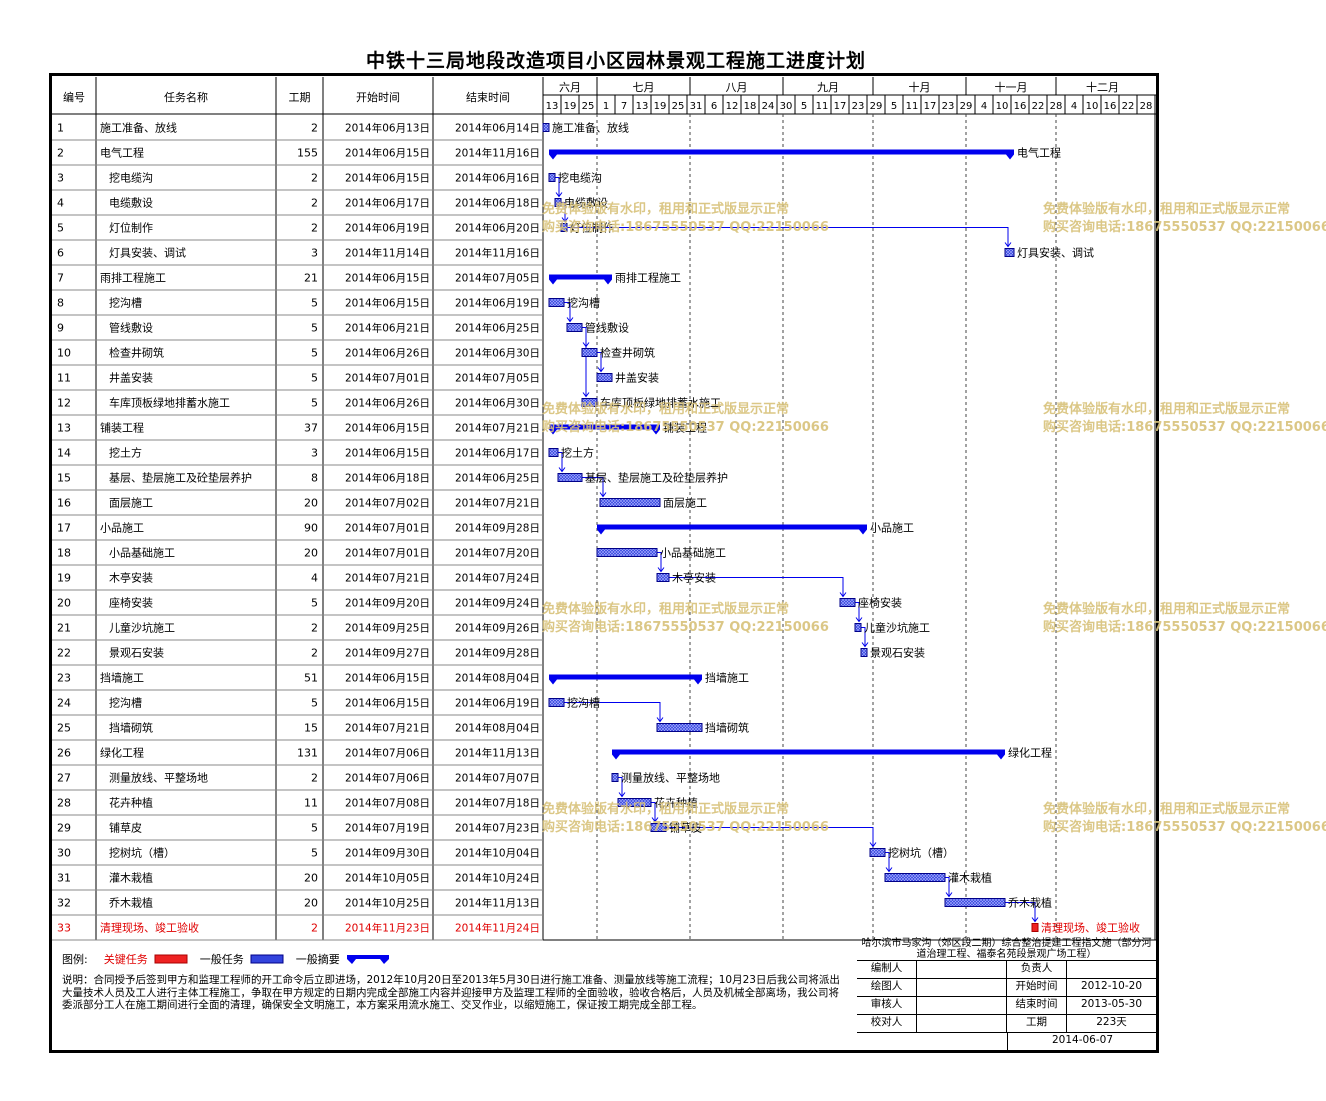 The height and width of the screenshot is (1101, 1326). I want to click on task-id: 7, so click(60, 278).